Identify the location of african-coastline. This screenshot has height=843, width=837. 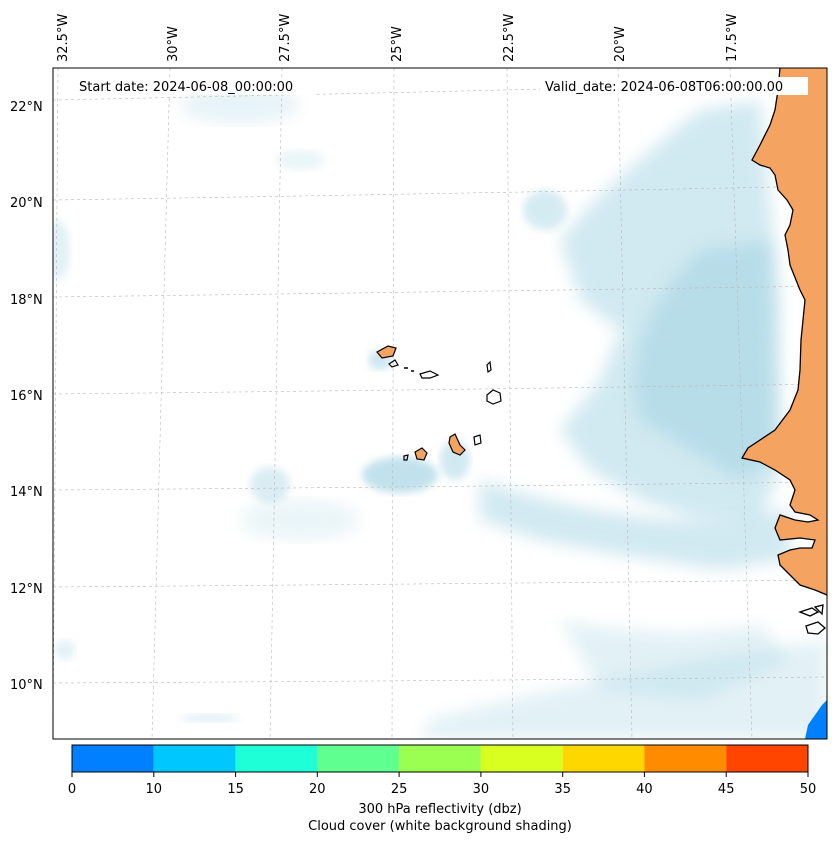
(783, 332).